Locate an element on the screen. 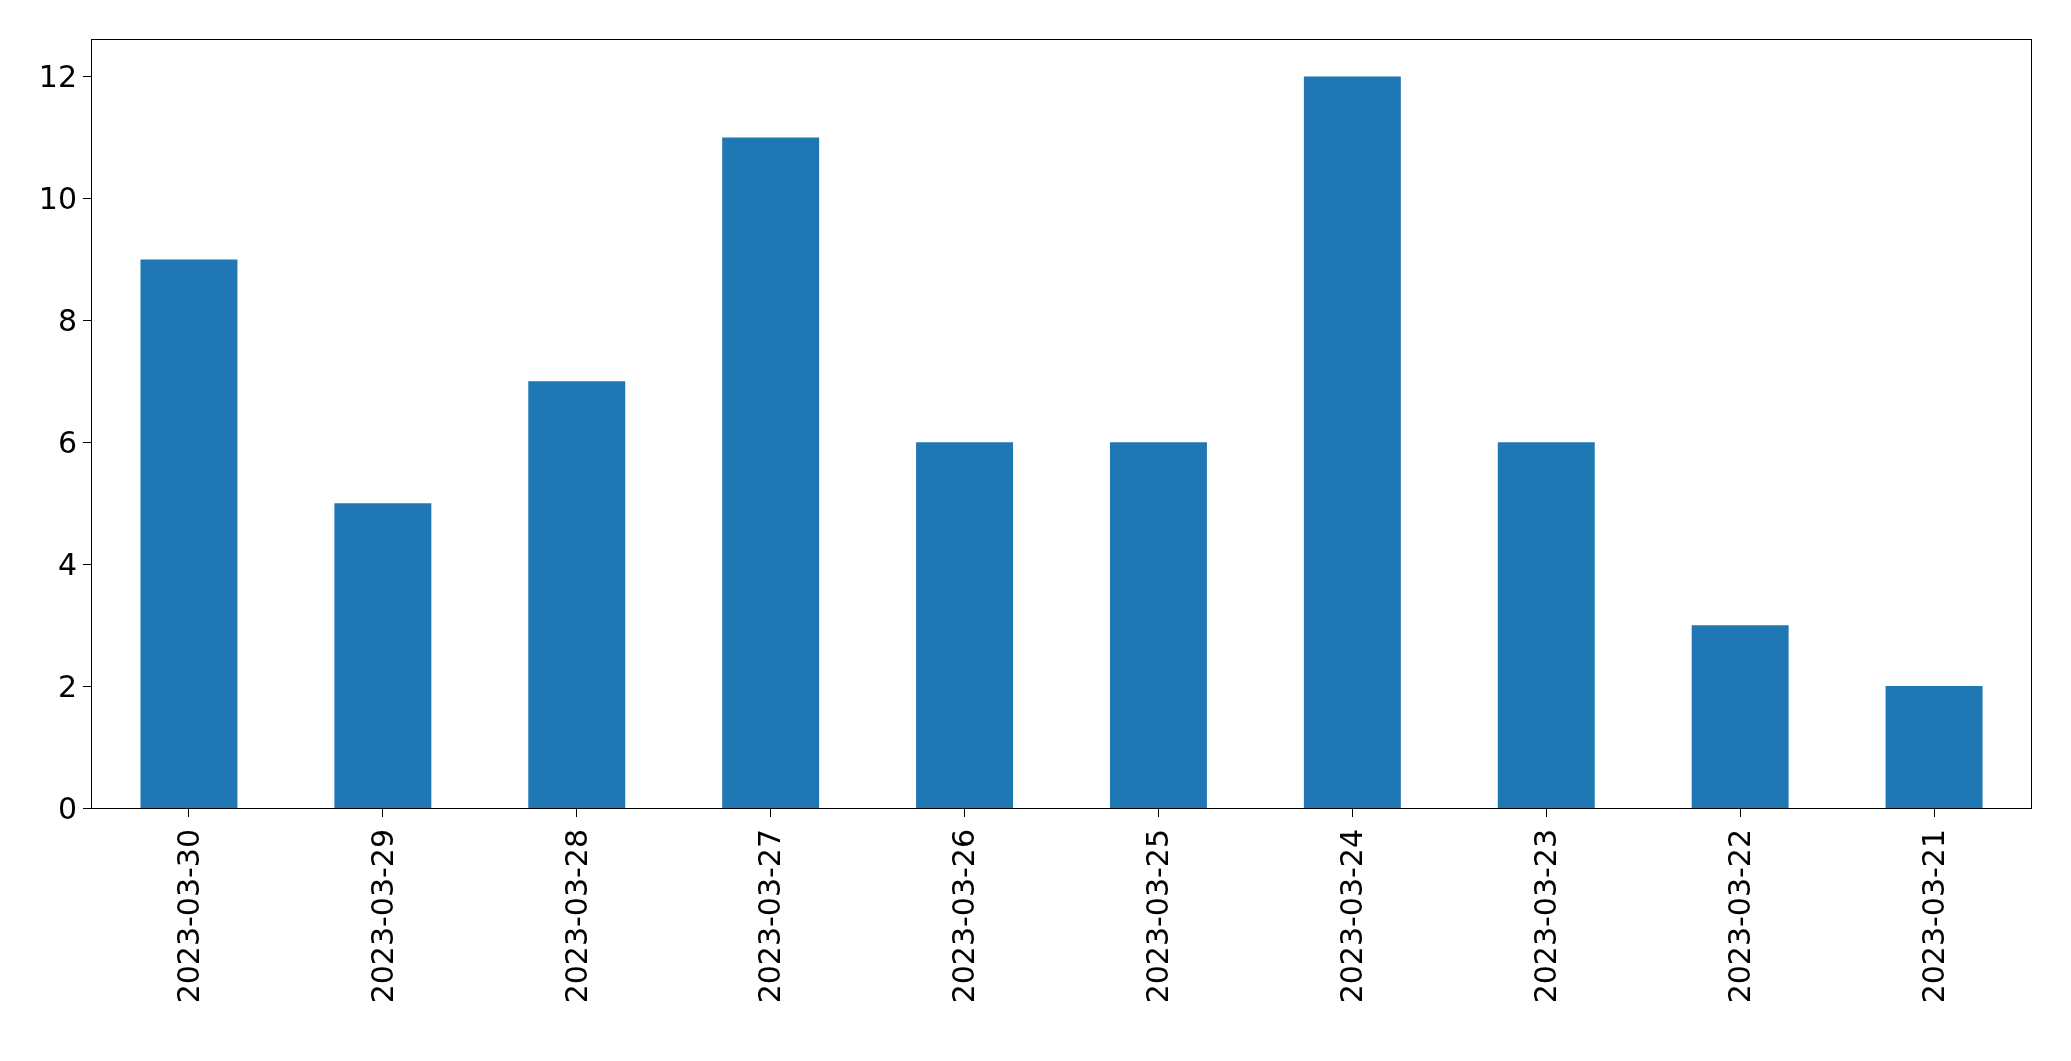 Image resolution: width=2071 pixels, height=1061 pixels. x-tick-label: 2023-03-28 is located at coordinates (576, 916).